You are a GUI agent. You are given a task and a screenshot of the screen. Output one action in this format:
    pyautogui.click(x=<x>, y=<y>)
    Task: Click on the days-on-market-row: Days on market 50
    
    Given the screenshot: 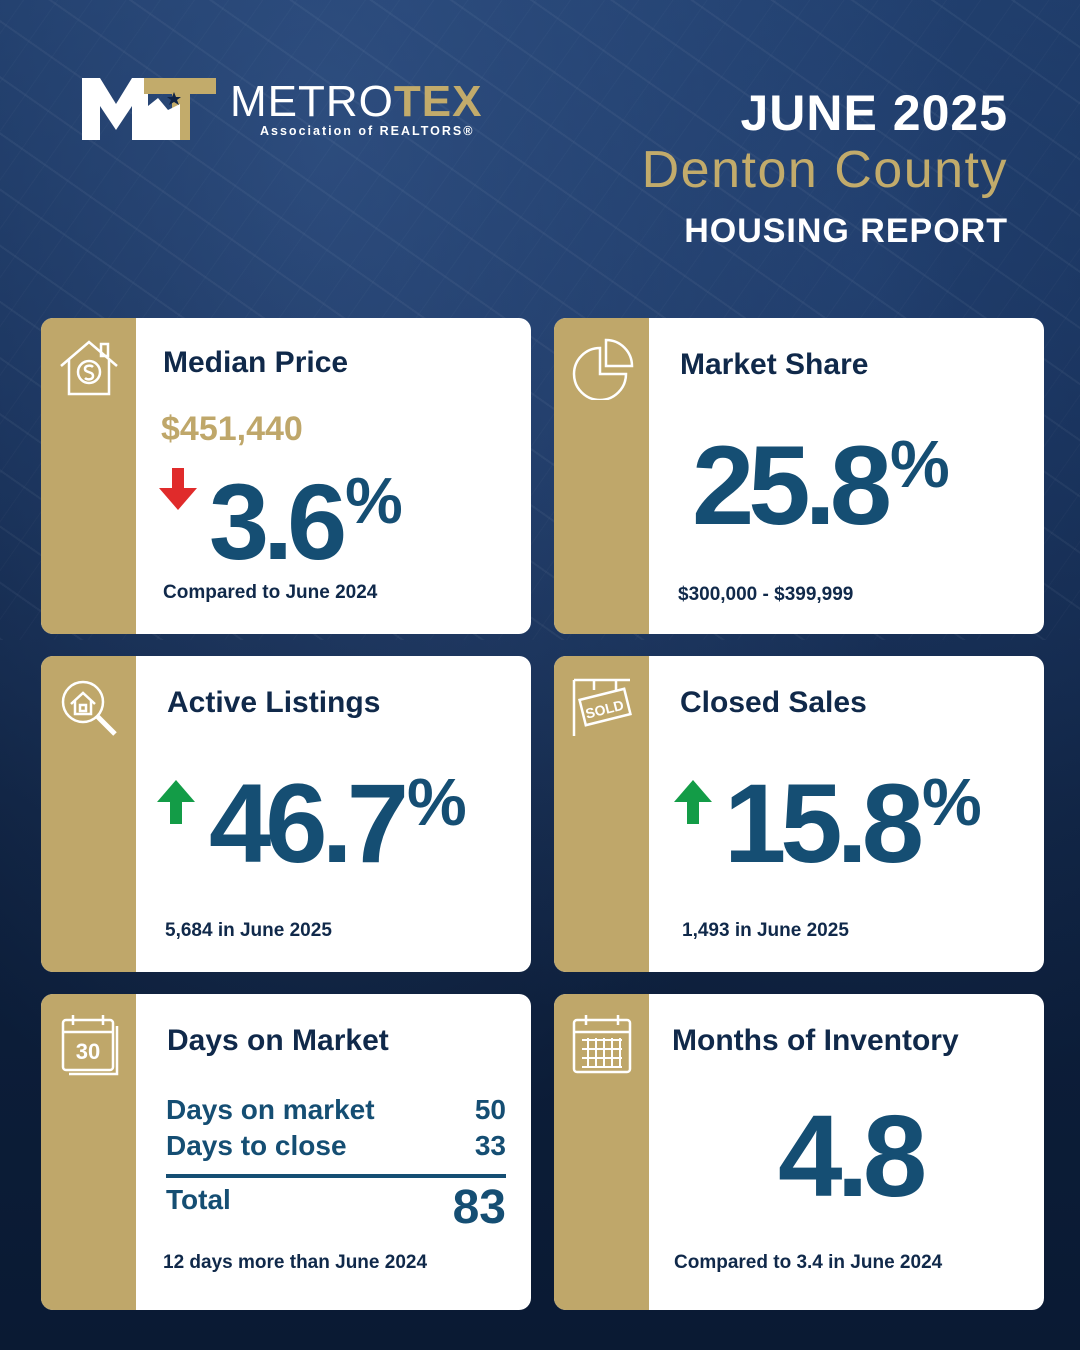 What is the action you would take?
    pyautogui.click(x=336, y=1109)
    